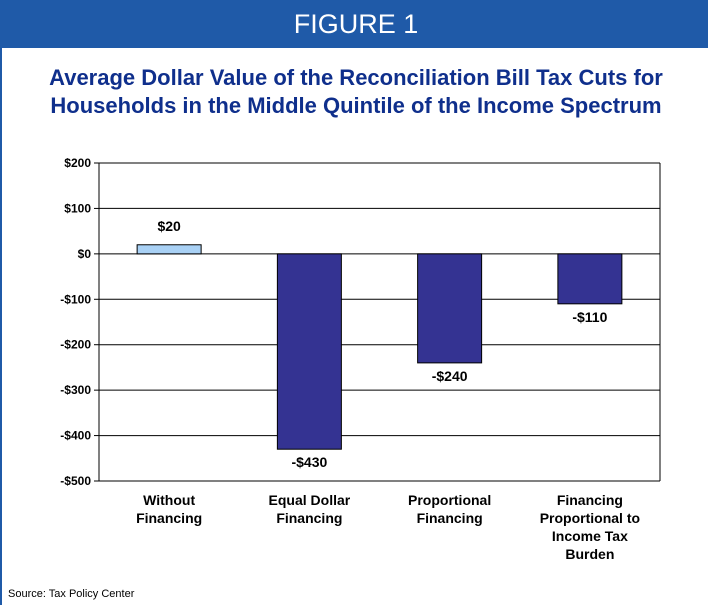  I want to click on category-label: Income Tax, so click(590, 536).